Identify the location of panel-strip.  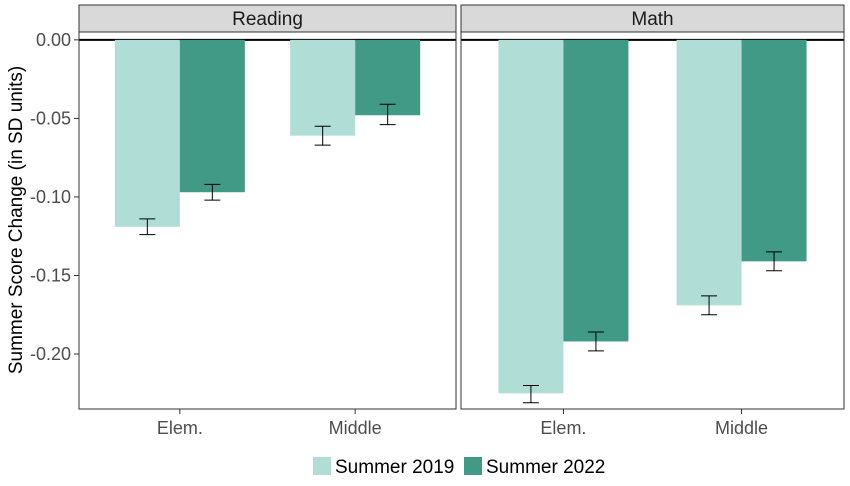
(267, 18).